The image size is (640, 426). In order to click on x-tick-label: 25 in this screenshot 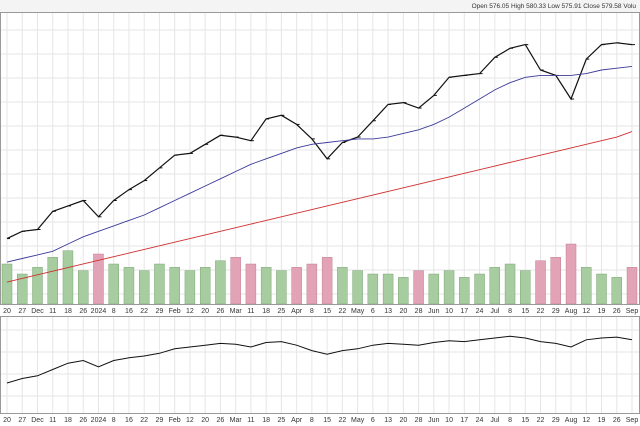, I will do `click(281, 311)`.